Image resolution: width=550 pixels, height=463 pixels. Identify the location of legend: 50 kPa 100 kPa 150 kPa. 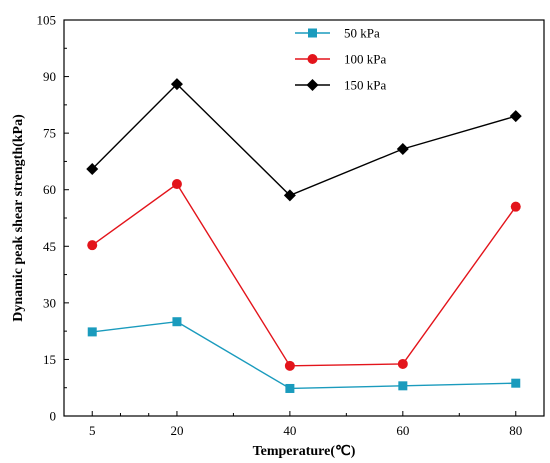
(340, 59).